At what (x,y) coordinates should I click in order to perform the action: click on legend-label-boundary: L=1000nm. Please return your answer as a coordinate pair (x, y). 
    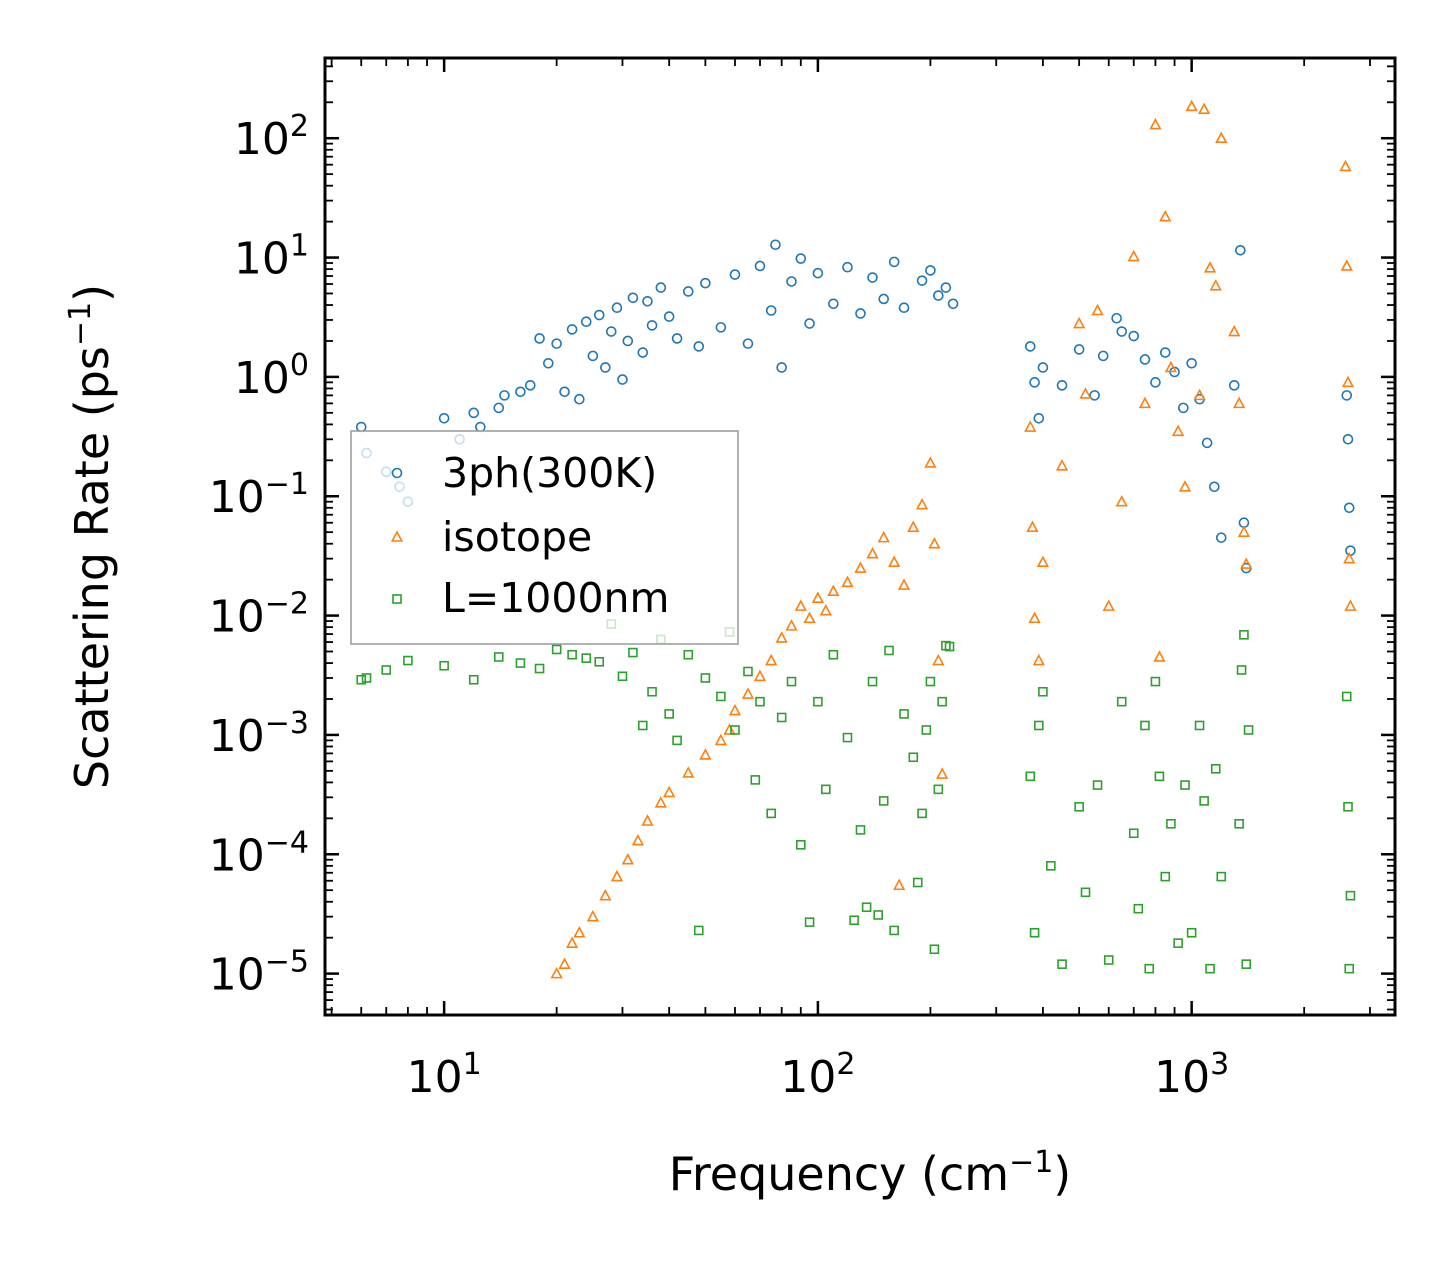
    Looking at the image, I should click on (555, 598).